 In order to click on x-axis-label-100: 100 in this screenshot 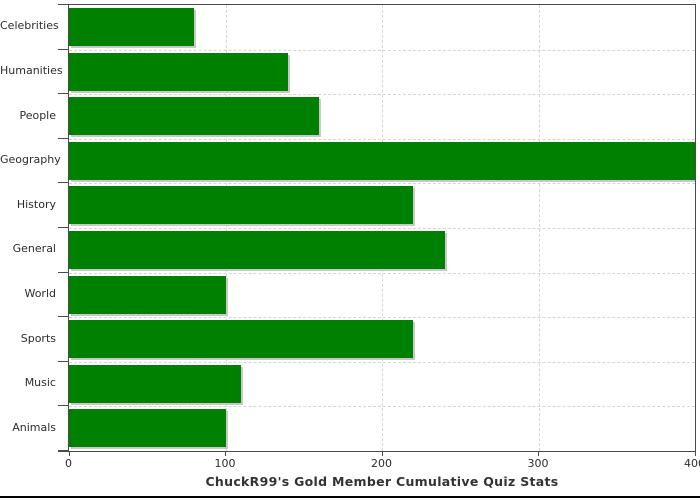, I will do `click(225, 463)`.